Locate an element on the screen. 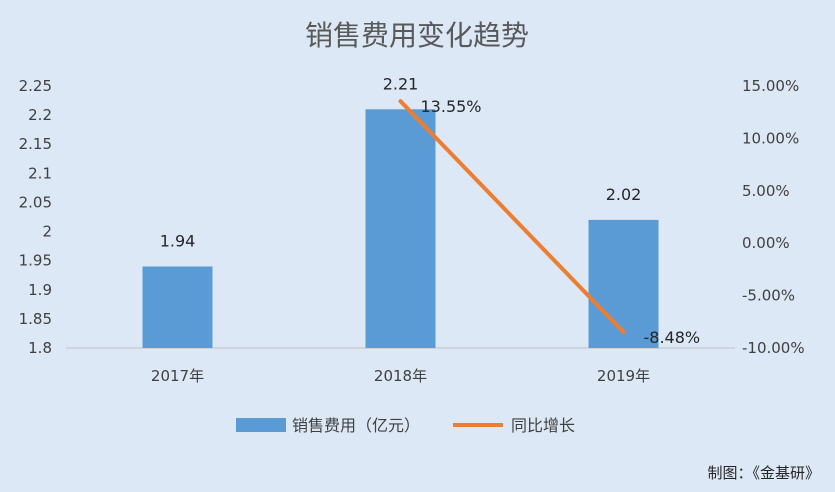  legend: 销售费用（亿元） 同比增长 is located at coordinates (405, 425).